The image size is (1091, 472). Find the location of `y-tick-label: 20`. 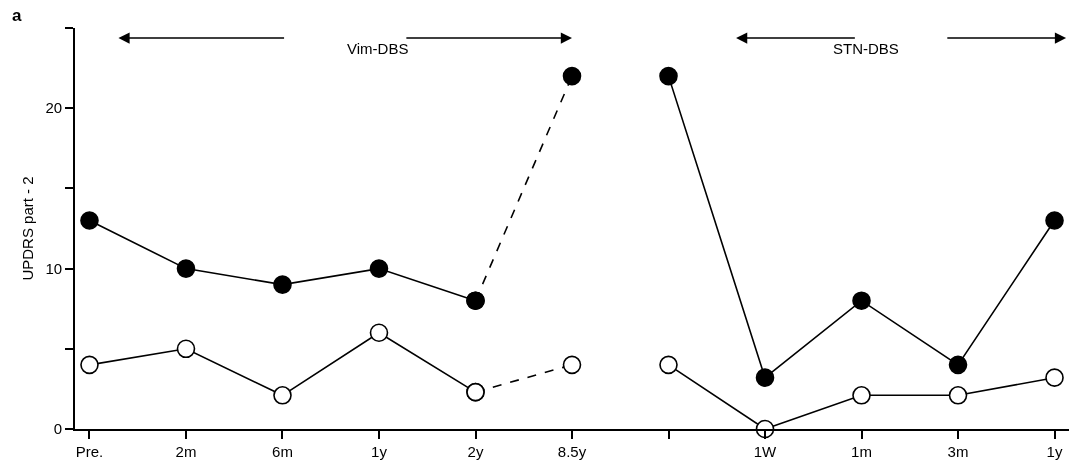

y-tick-label: 20 is located at coordinates (54, 108).